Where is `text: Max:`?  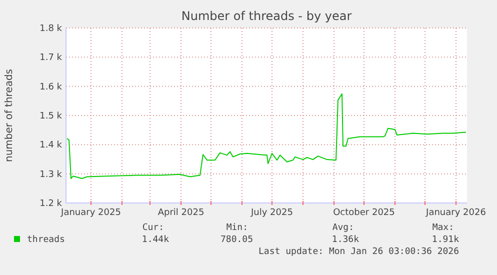 text: Max: is located at coordinates (443, 228).